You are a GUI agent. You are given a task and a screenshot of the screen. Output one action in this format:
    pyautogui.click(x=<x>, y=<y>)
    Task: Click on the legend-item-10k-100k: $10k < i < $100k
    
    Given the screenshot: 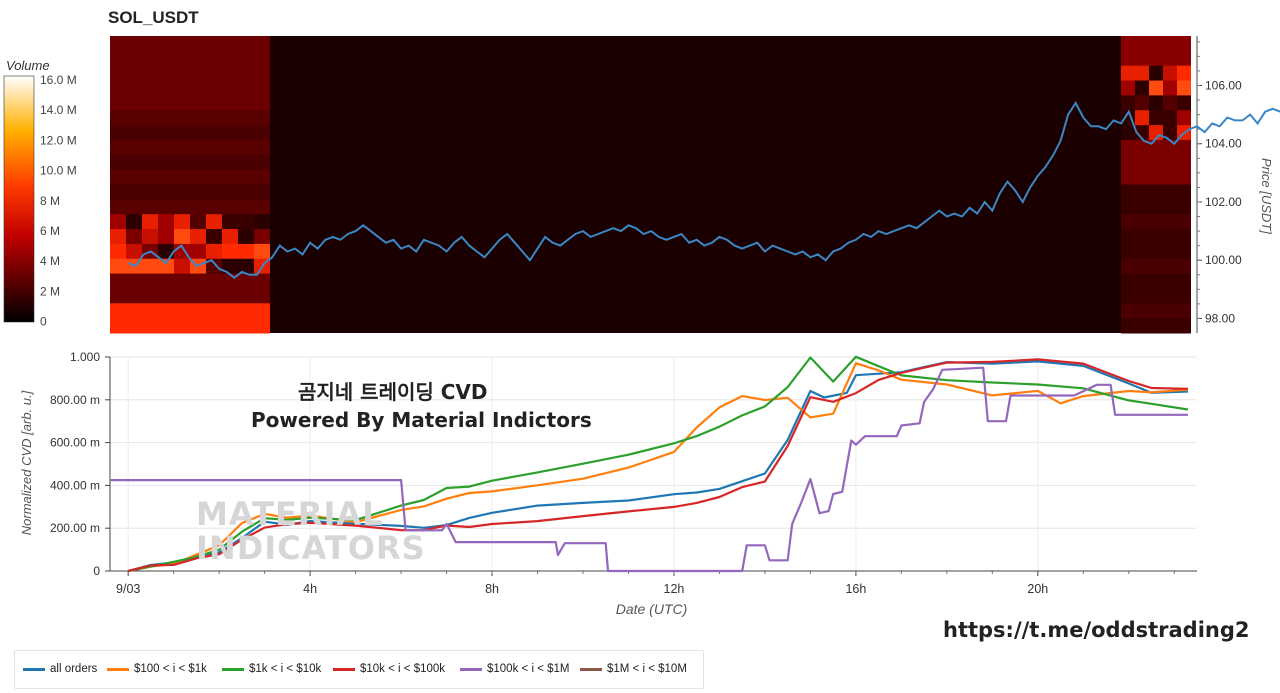 What is the action you would take?
    pyautogui.click(x=389, y=669)
    